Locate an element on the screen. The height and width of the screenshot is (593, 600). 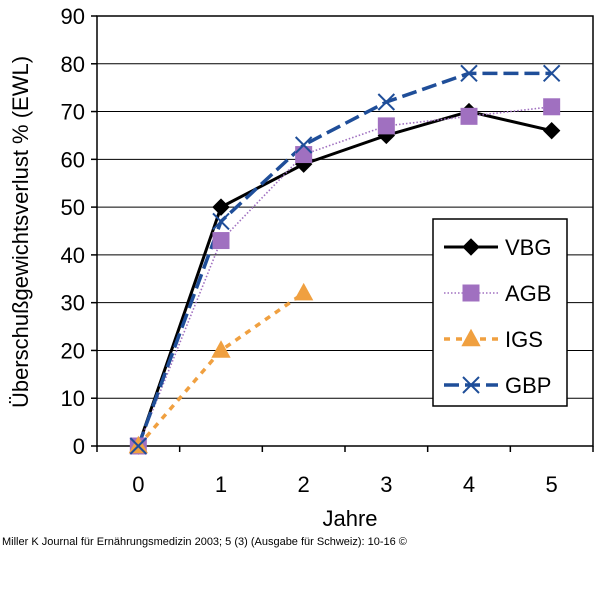
legend-marker-vbg is located at coordinates (471, 247).